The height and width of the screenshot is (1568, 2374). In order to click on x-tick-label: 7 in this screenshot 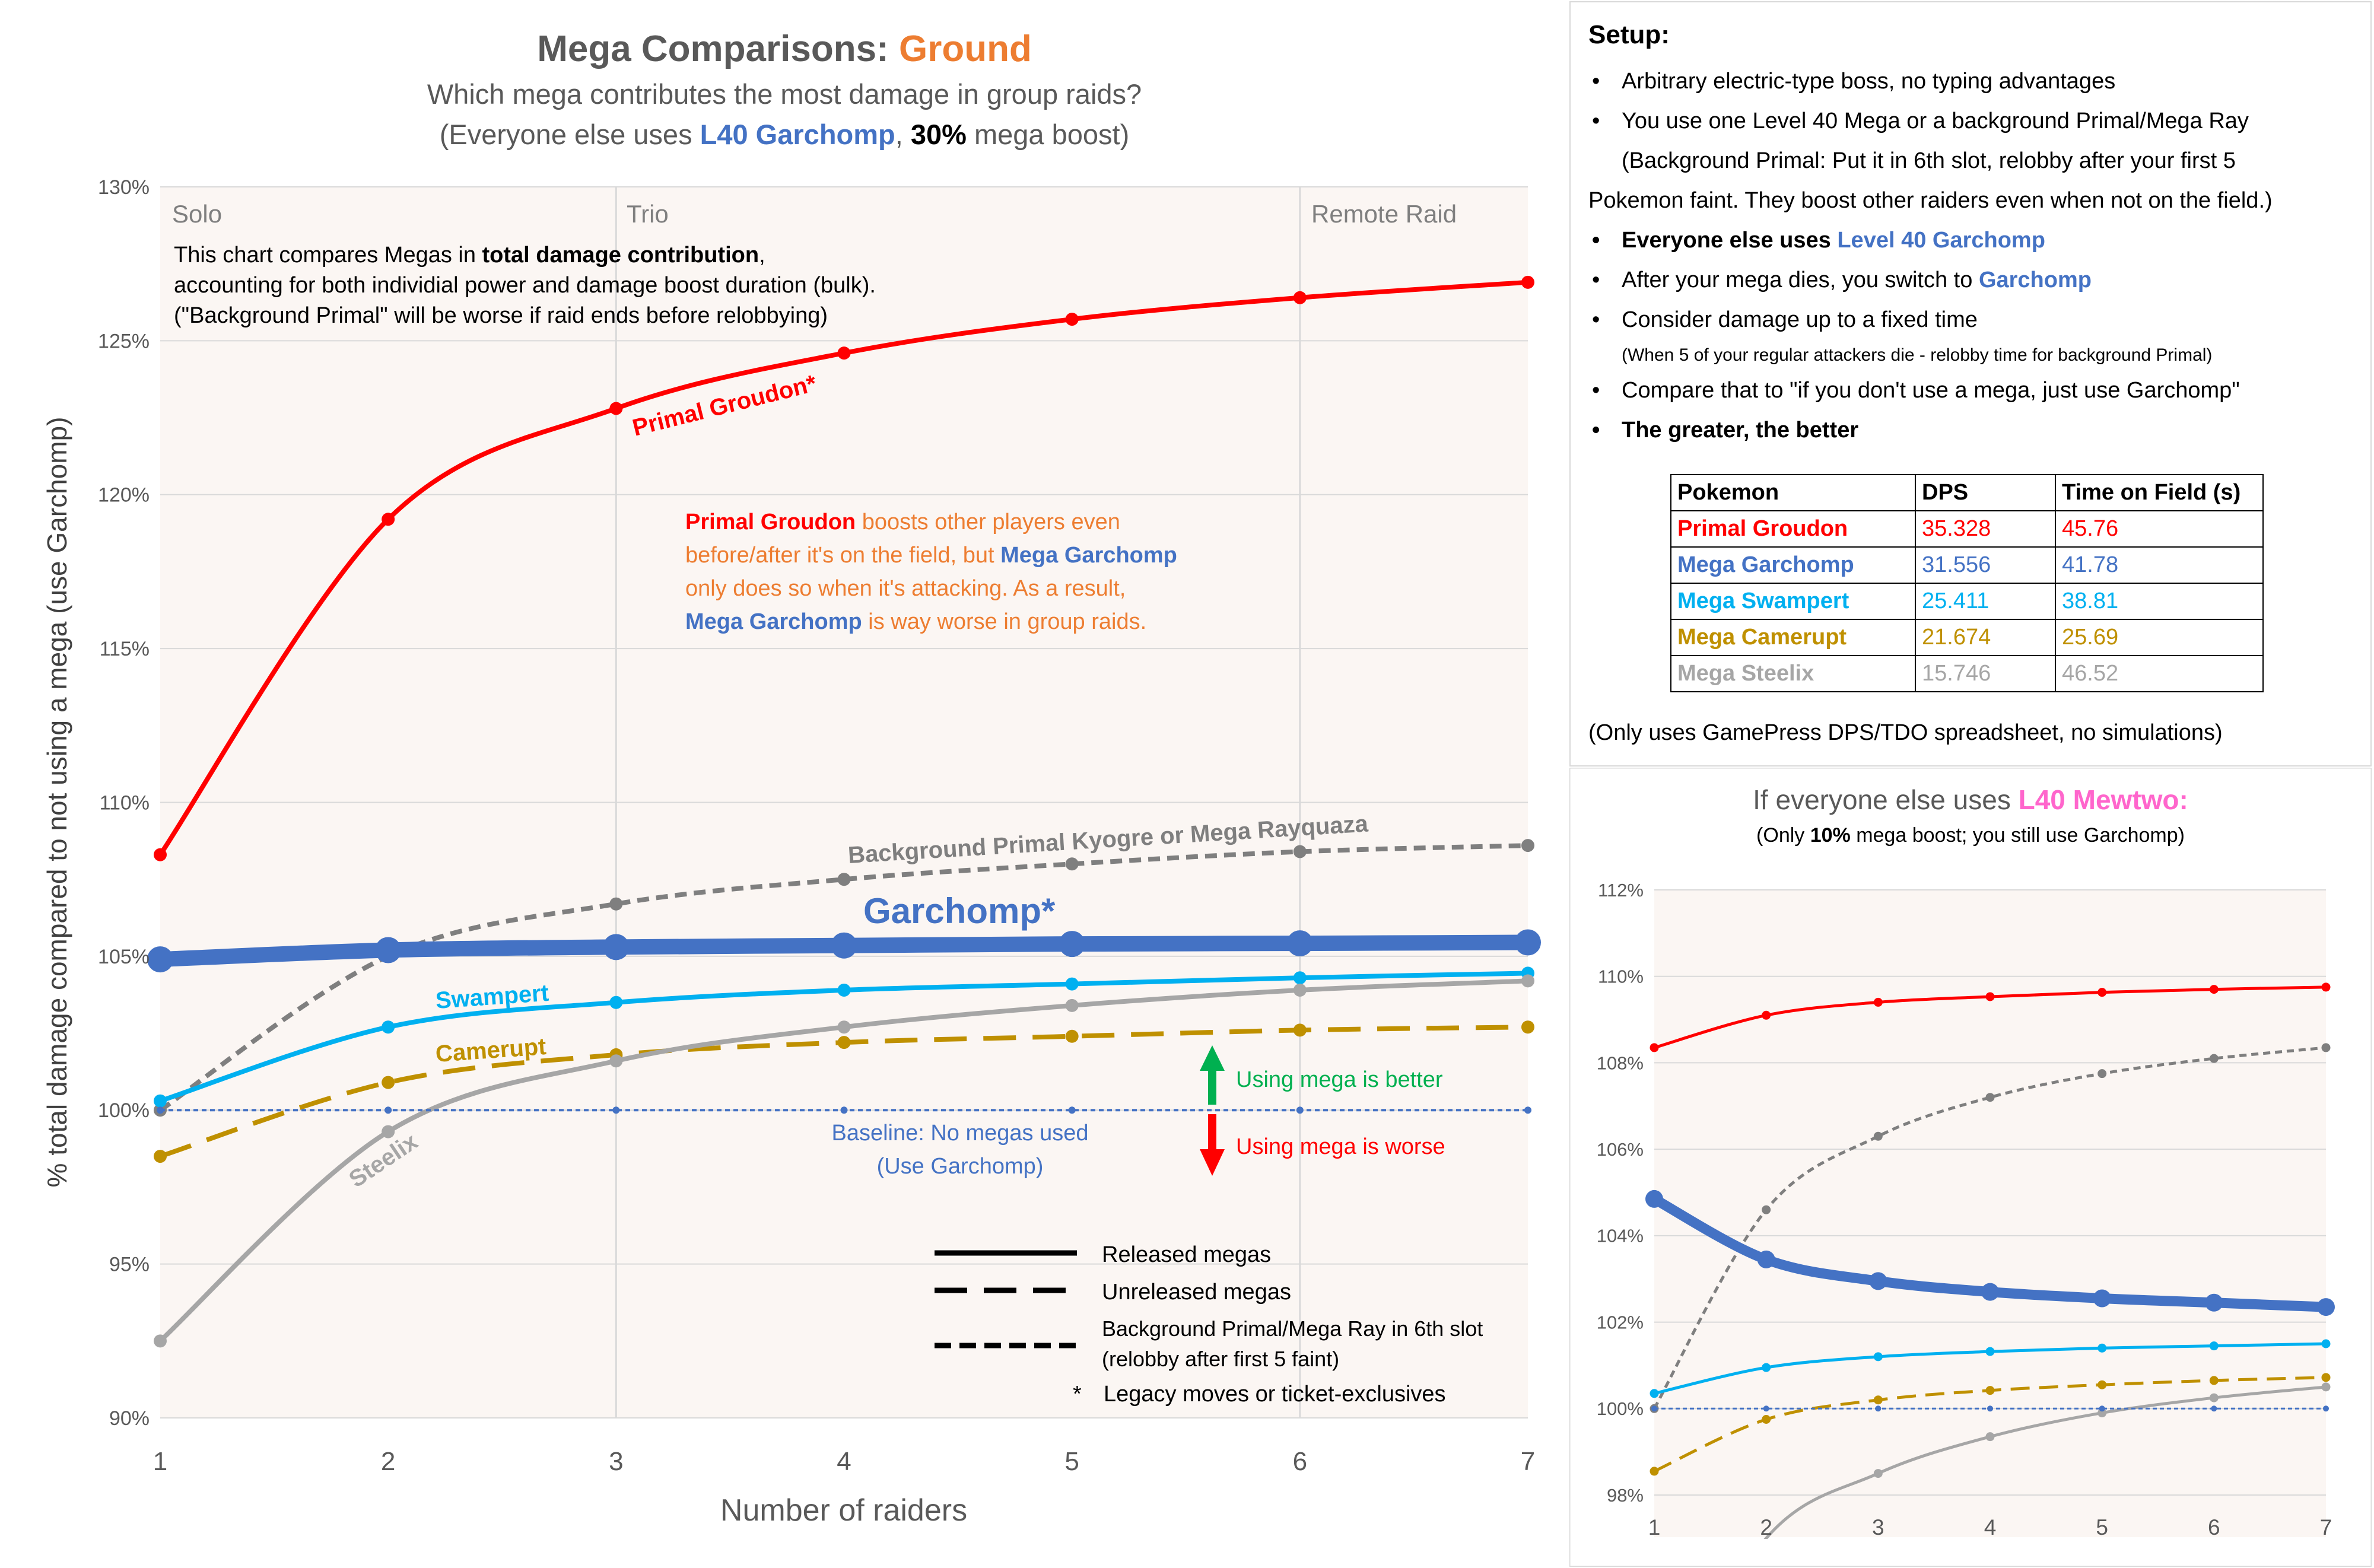, I will do `click(1528, 1461)`.